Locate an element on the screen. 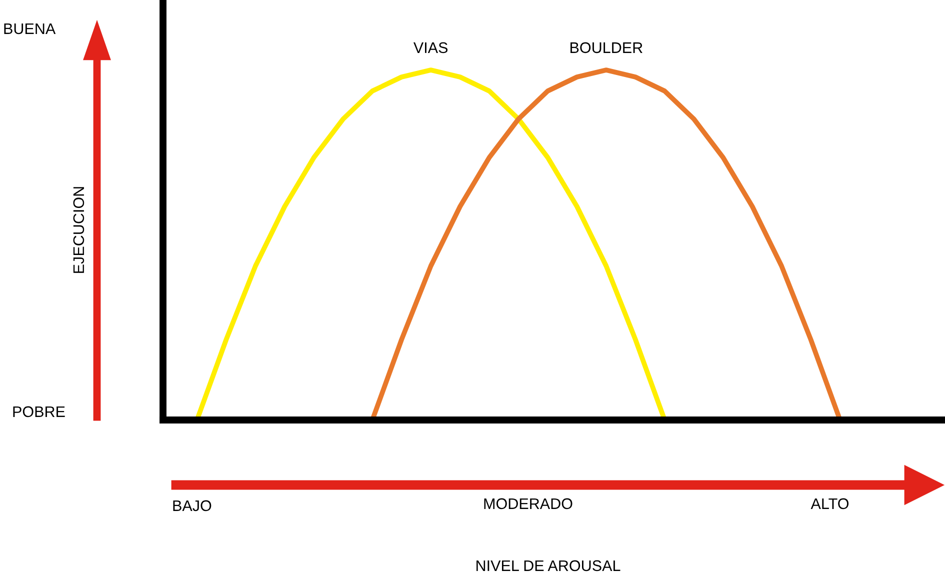 This screenshot has height=576, width=945. text: ALTO is located at coordinates (829, 504).